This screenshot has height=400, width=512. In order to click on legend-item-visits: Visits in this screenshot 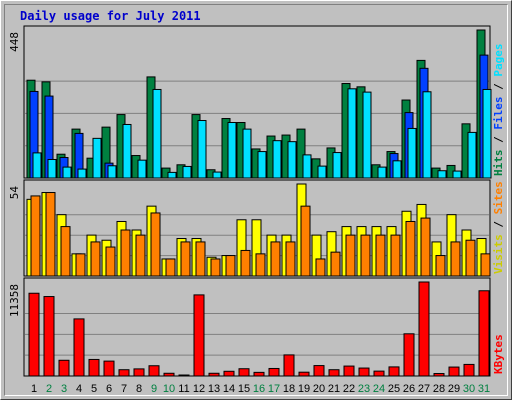, I will do `click(498, 254)`.